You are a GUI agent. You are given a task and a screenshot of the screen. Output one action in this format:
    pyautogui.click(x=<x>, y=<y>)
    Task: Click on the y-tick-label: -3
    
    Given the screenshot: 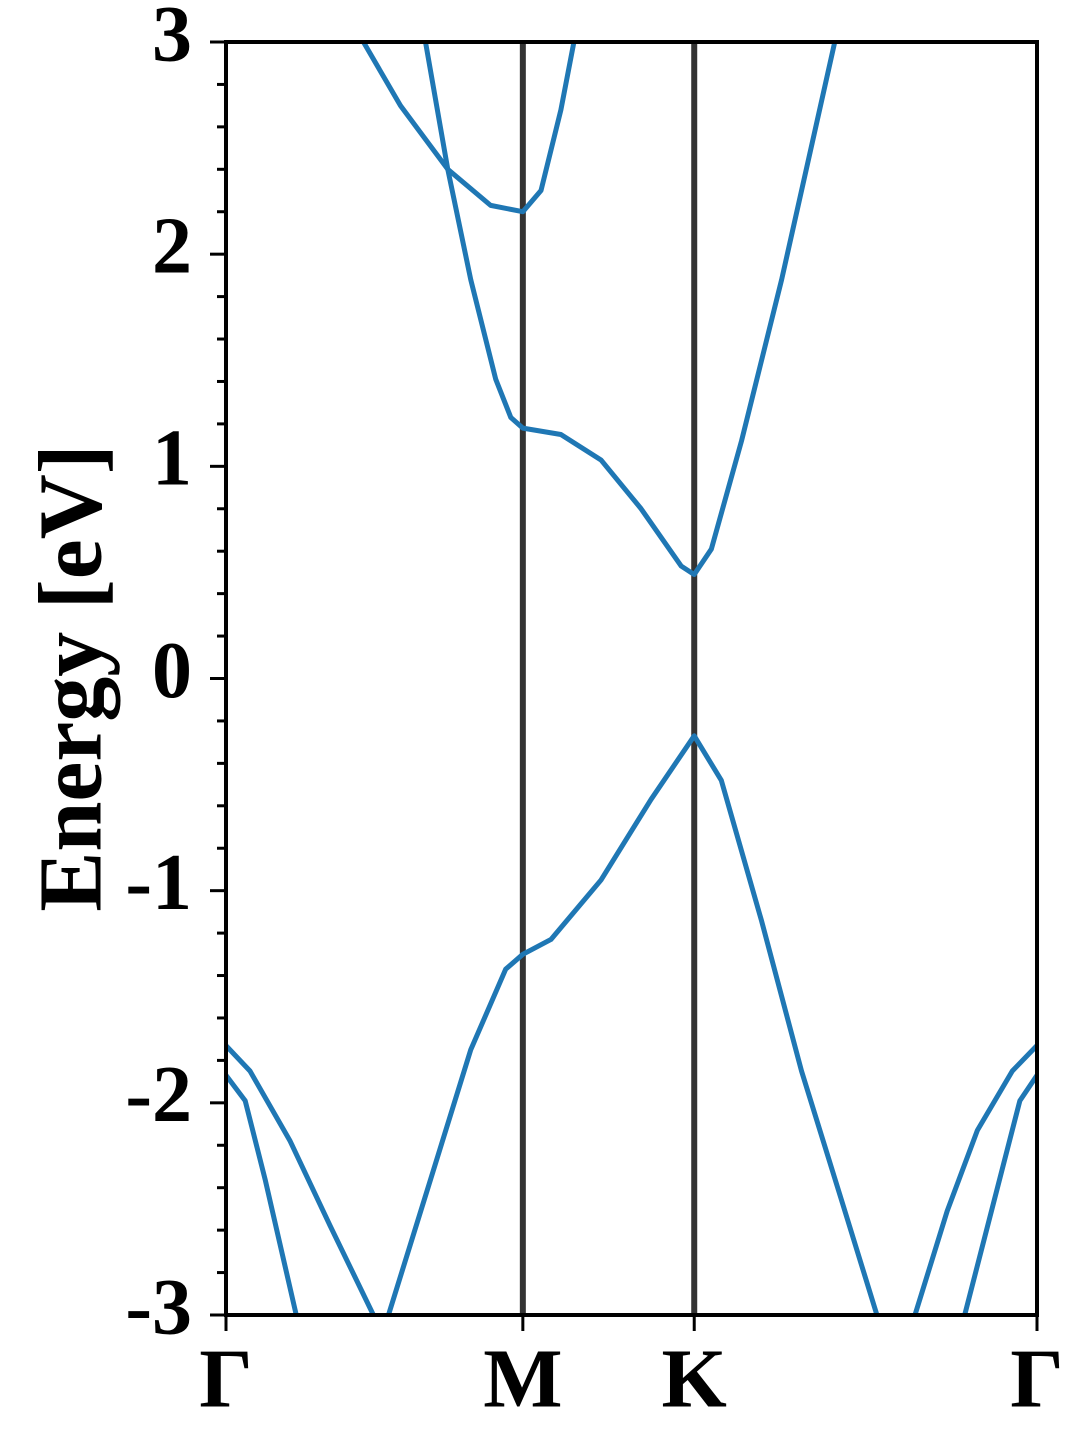 What is the action you would take?
    pyautogui.click(x=158, y=1307)
    